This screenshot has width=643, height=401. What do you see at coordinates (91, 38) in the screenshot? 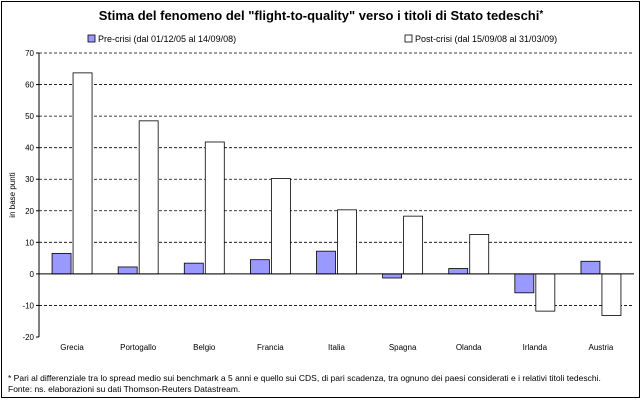
I see `legend-swatch-pre-crisi` at bounding box center [91, 38].